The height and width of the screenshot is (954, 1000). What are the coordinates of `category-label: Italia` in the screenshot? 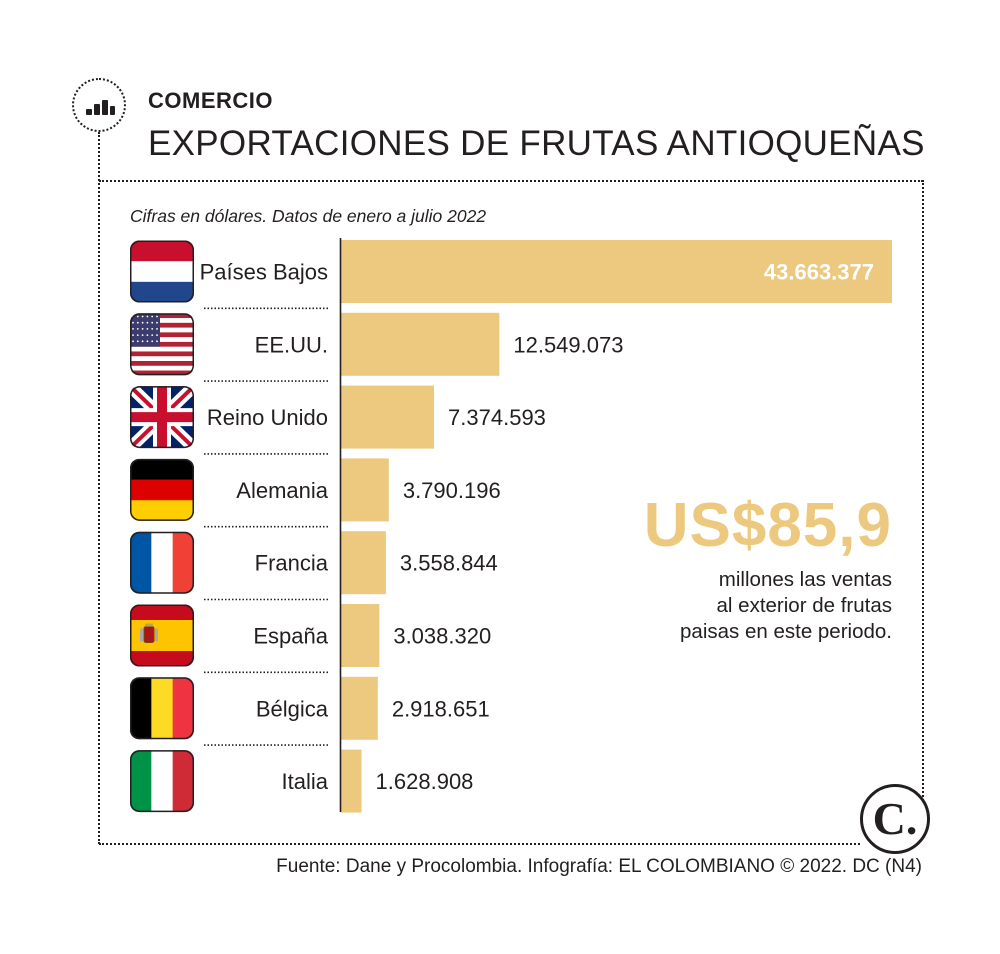 It's located at (305, 781).